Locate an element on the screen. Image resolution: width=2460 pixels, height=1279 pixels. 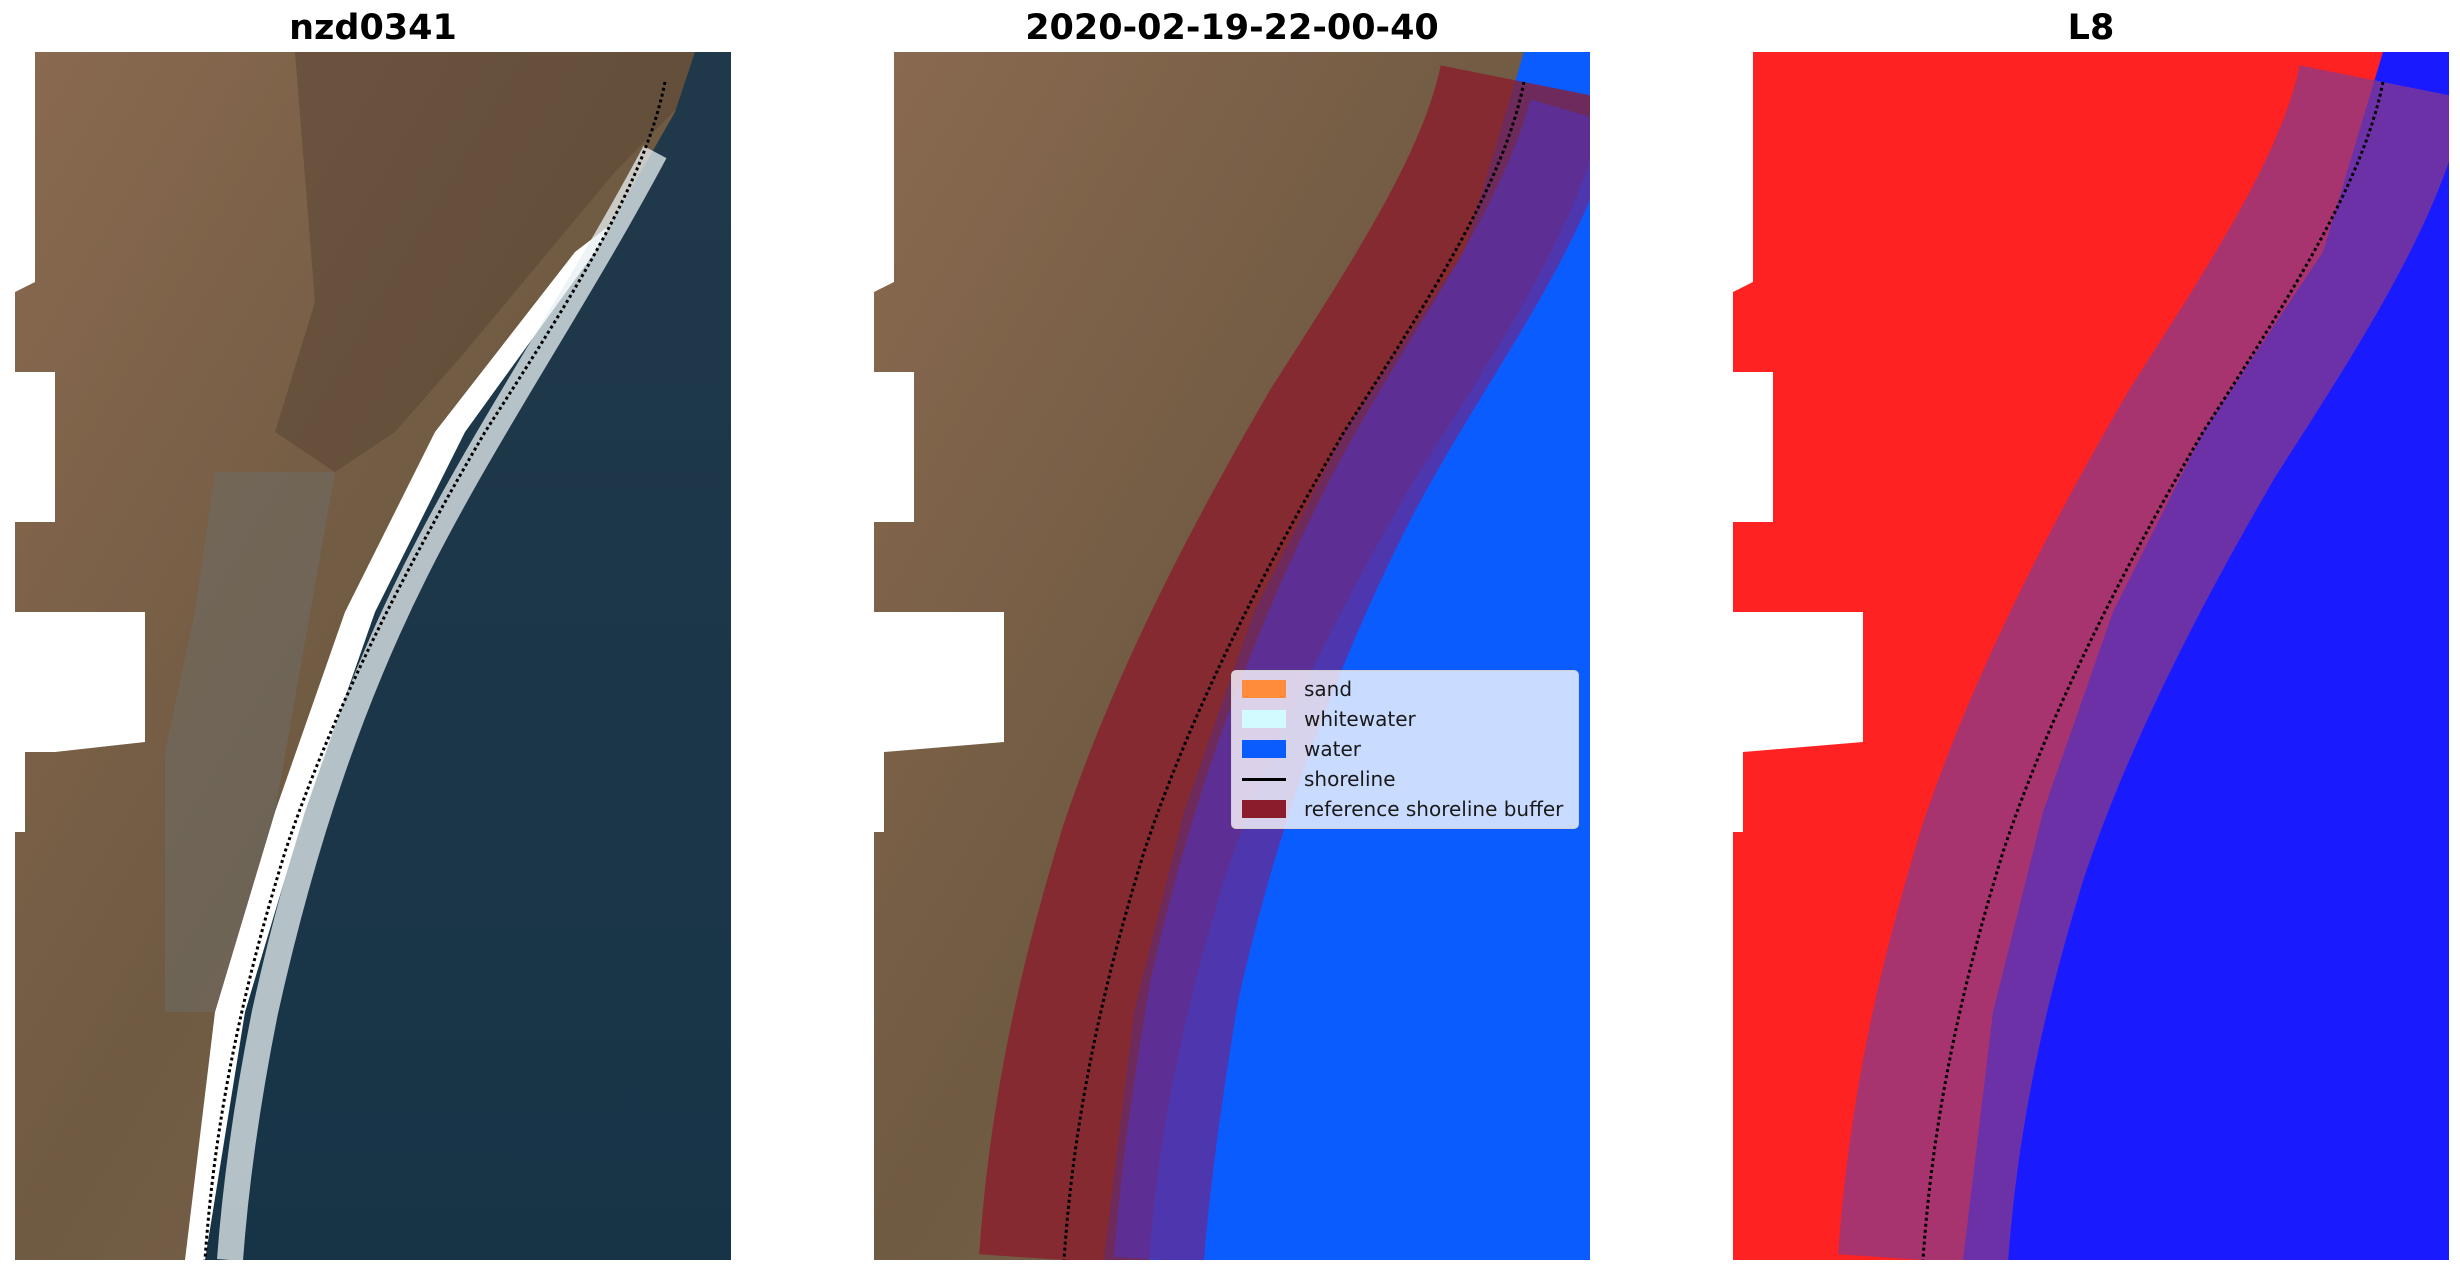
legend-label: water is located at coordinates (1332, 749).